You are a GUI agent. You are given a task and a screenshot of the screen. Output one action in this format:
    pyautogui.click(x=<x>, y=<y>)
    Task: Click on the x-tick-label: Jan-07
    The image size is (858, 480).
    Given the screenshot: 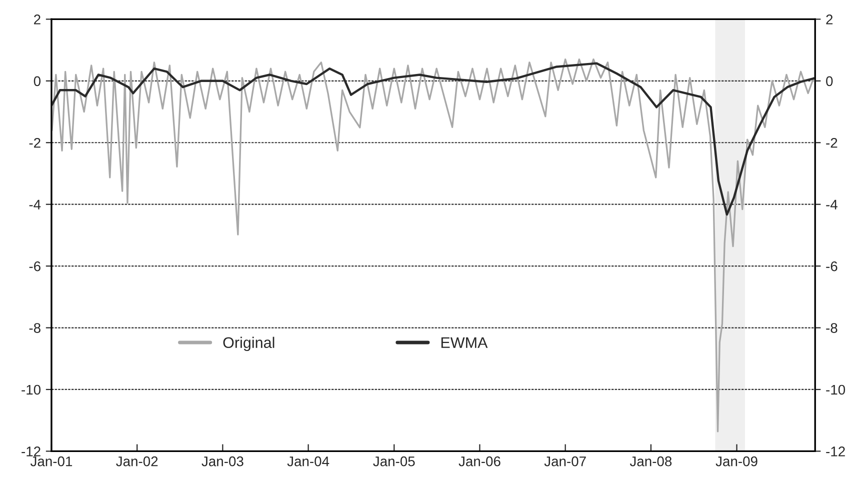 What is the action you would take?
    pyautogui.click(x=565, y=461)
    